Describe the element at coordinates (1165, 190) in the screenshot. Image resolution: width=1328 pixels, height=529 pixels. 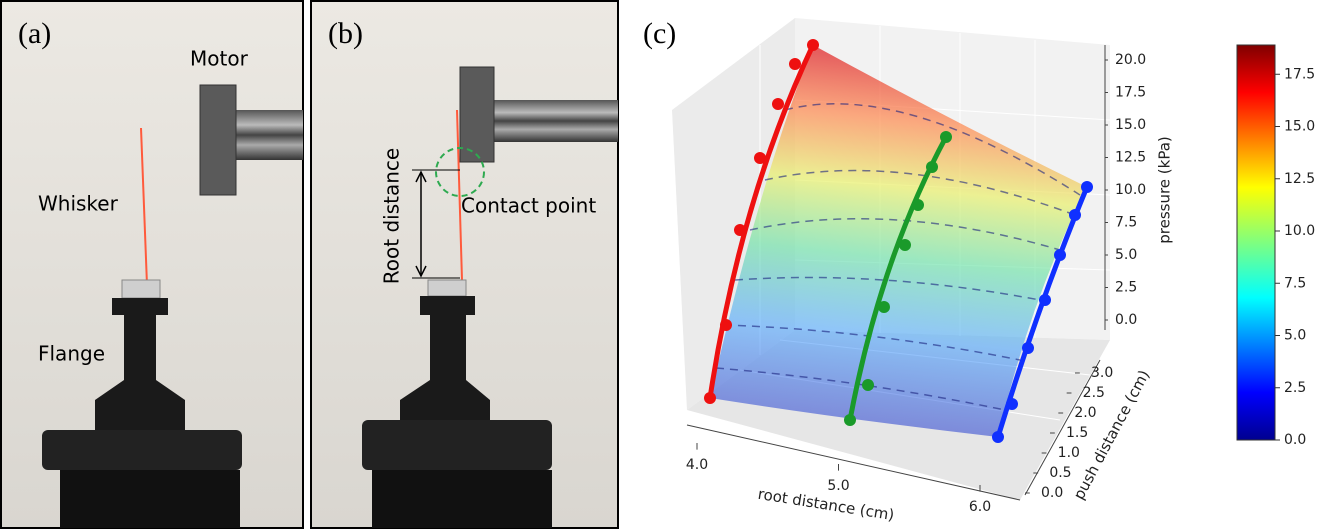
I see `z-axis-label: pressure (kPa)` at that location.